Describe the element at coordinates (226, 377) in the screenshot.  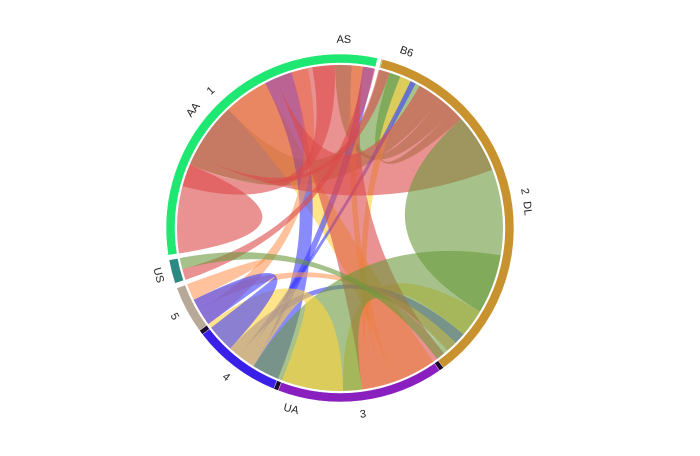
I see `sector-label: 4` at that location.